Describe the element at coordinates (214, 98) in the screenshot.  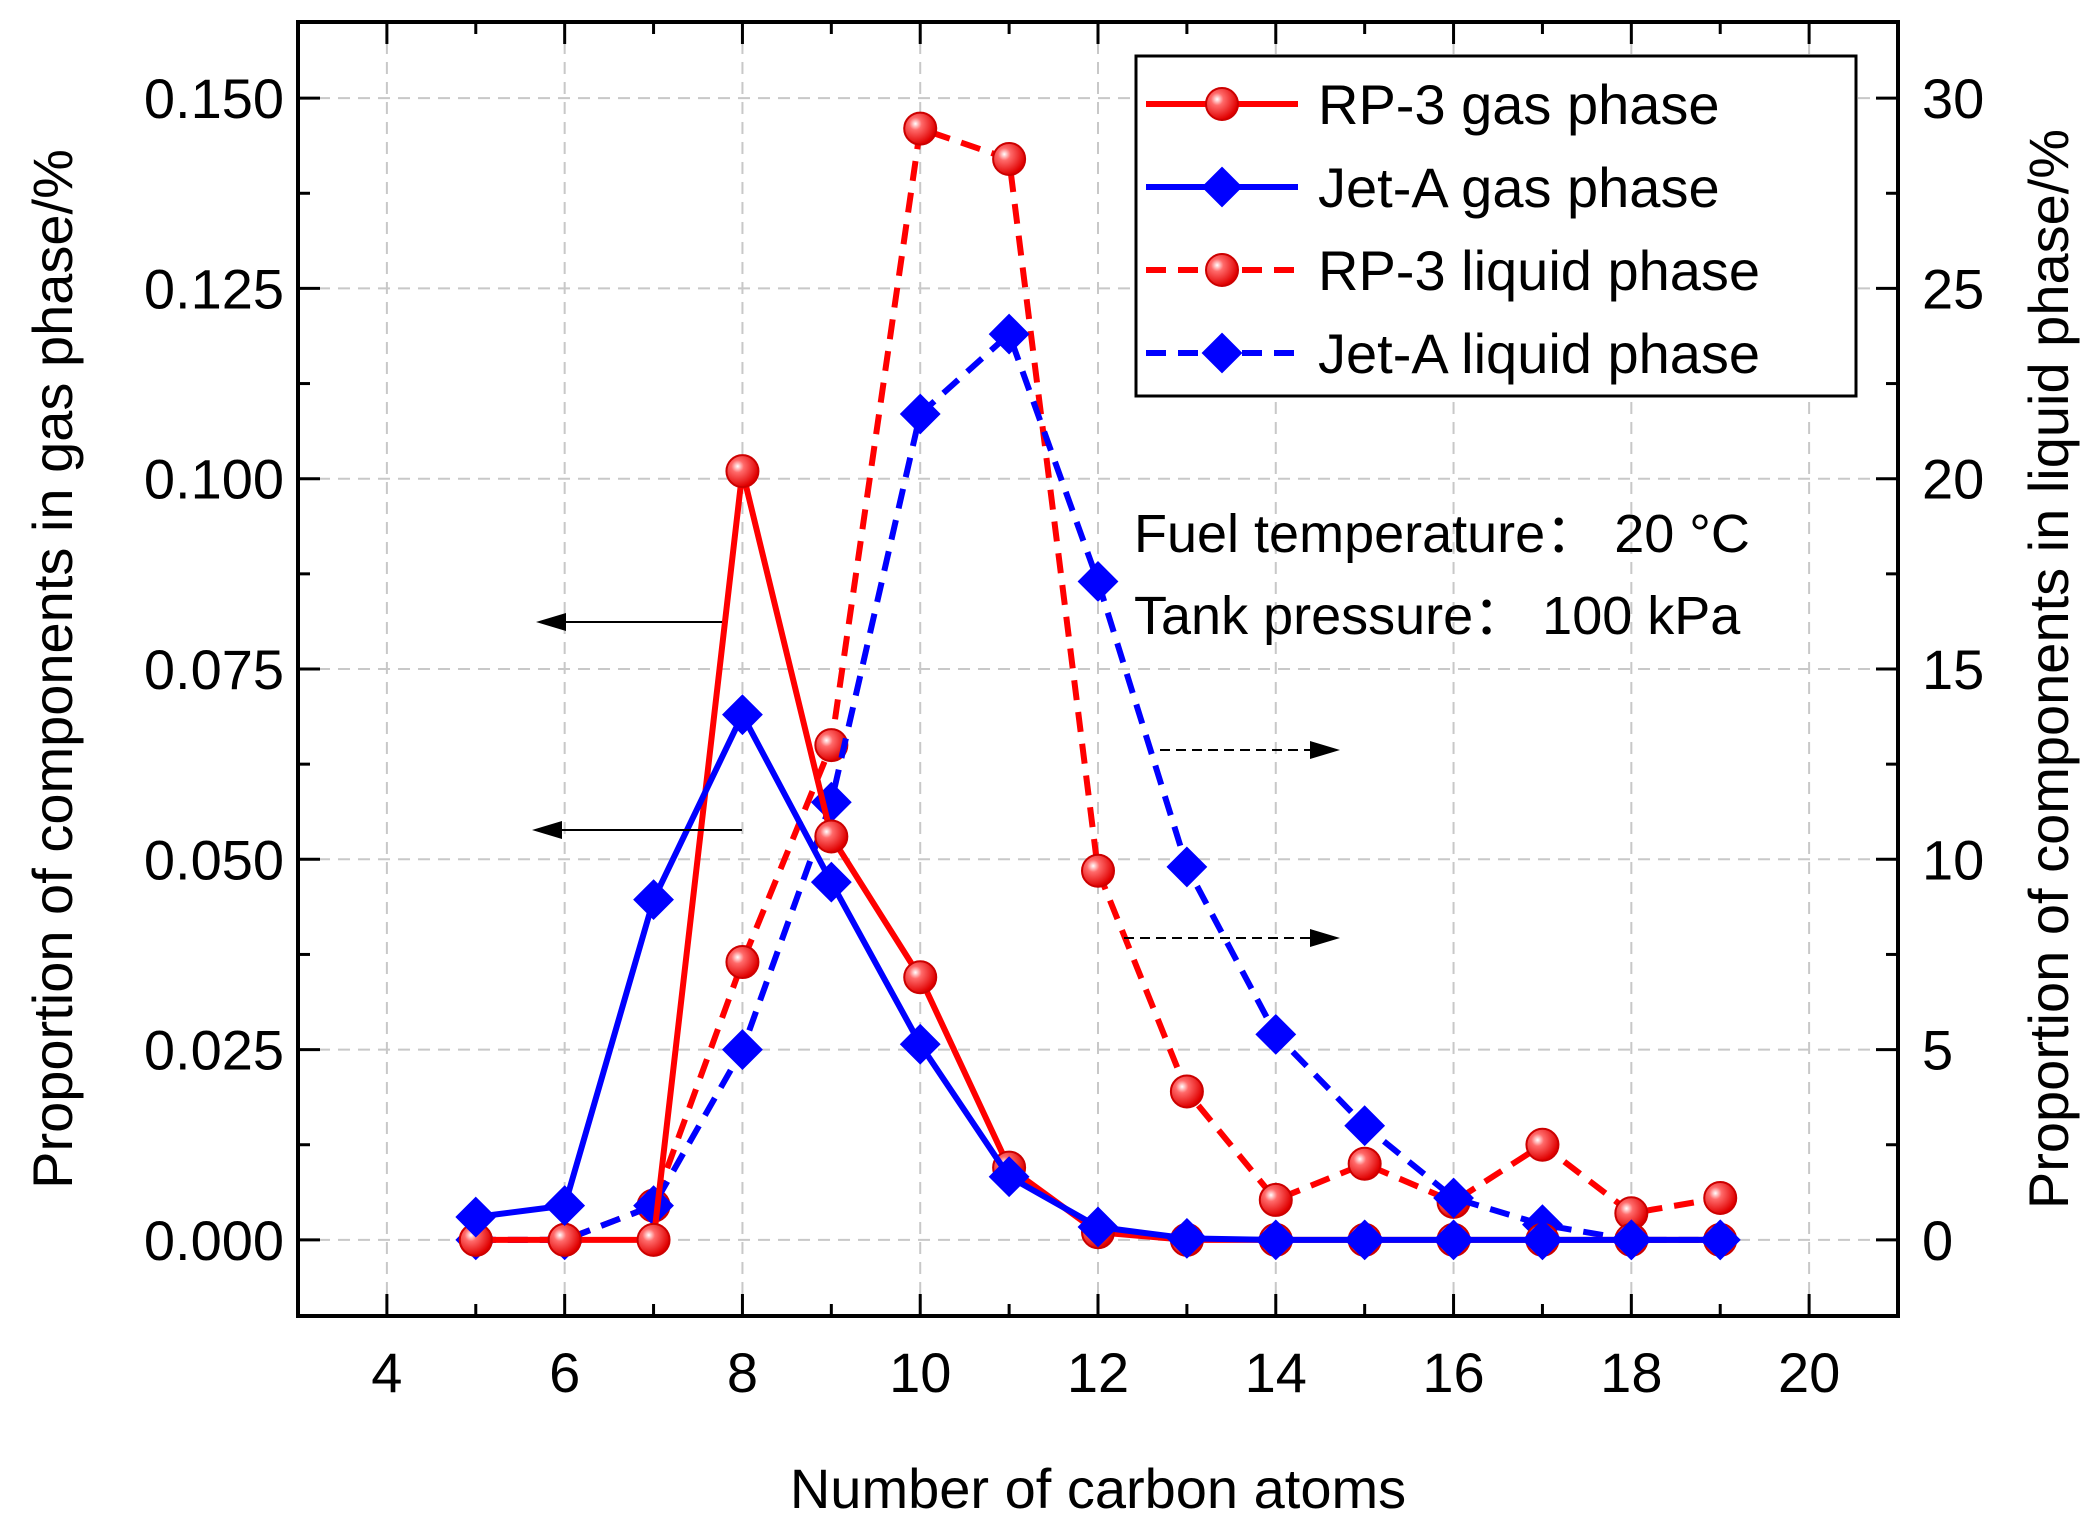
I see `y-left-tick-label: 0.150` at that location.